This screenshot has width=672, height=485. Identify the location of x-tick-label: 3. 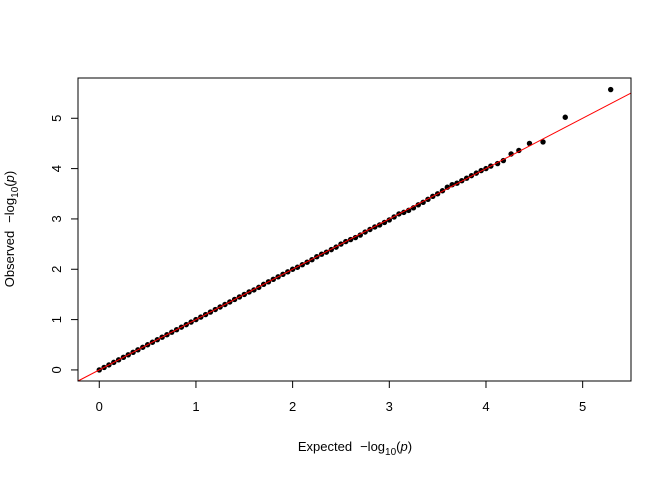
(389, 406).